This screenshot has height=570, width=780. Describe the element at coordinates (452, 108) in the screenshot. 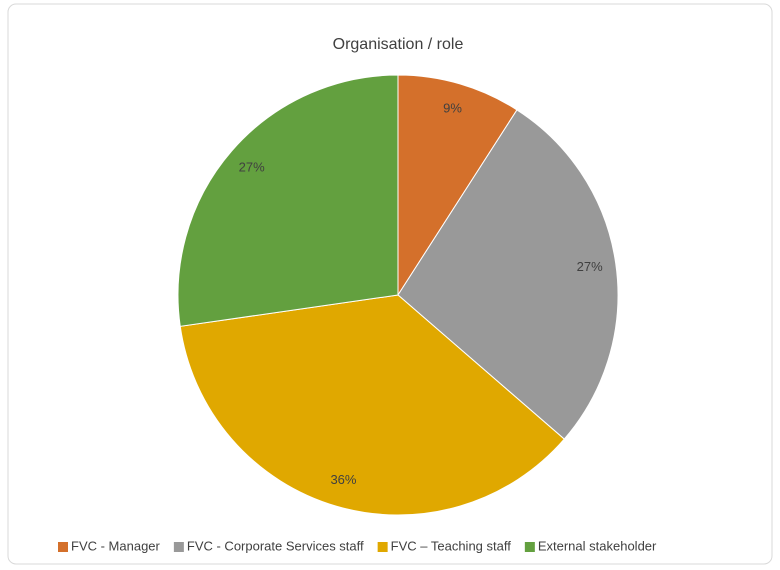

I see `data-label: 9%` at that location.